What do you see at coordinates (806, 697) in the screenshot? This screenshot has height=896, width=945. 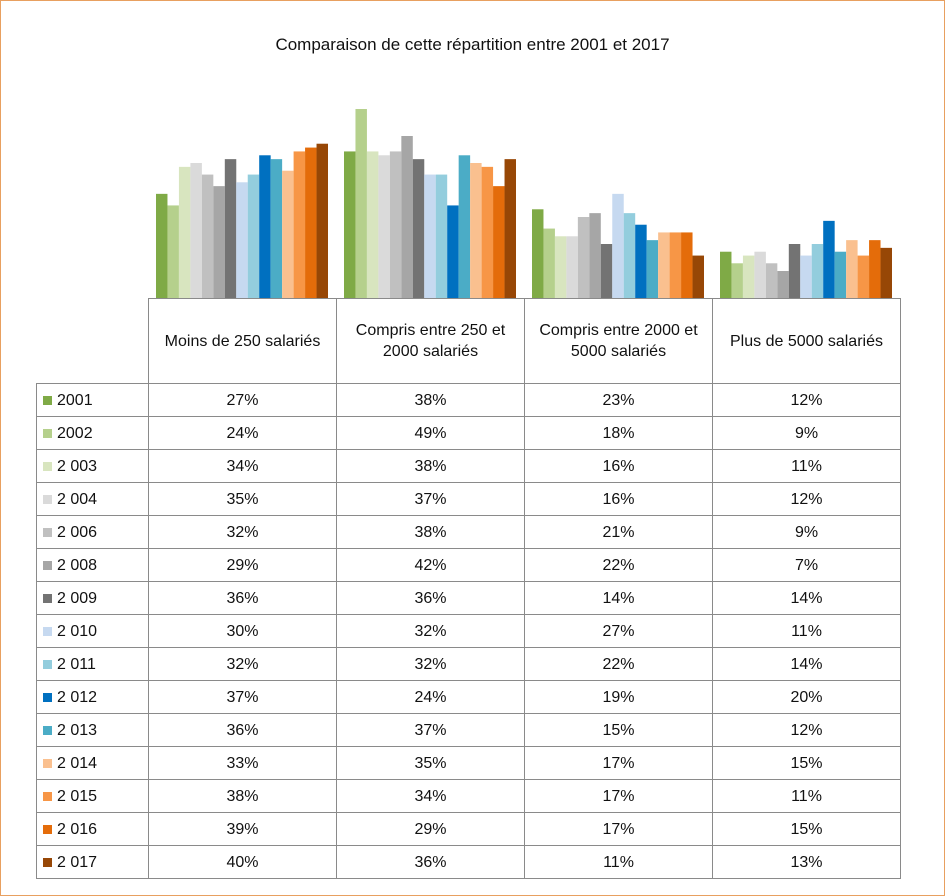 I see `data-label: 20%` at bounding box center [806, 697].